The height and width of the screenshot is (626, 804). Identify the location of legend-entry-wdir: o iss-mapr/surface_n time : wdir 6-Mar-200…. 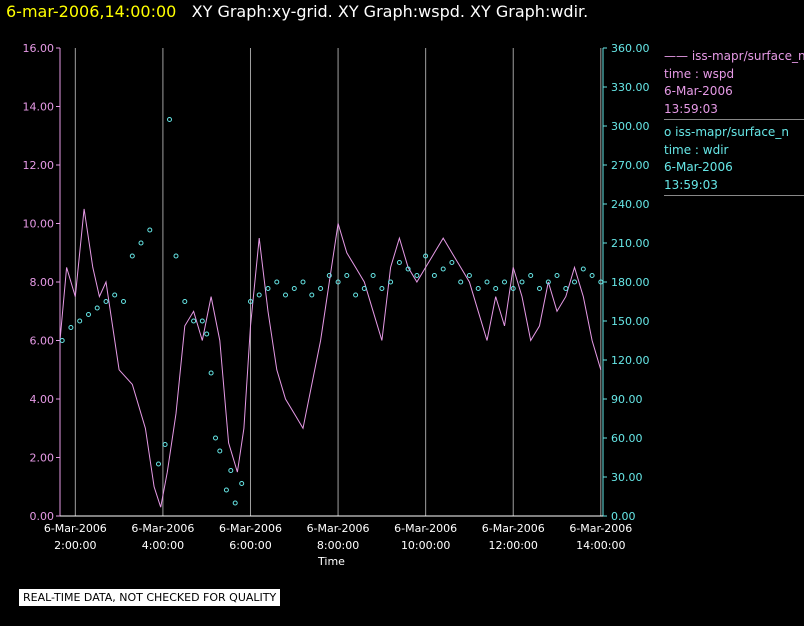
(734, 160).